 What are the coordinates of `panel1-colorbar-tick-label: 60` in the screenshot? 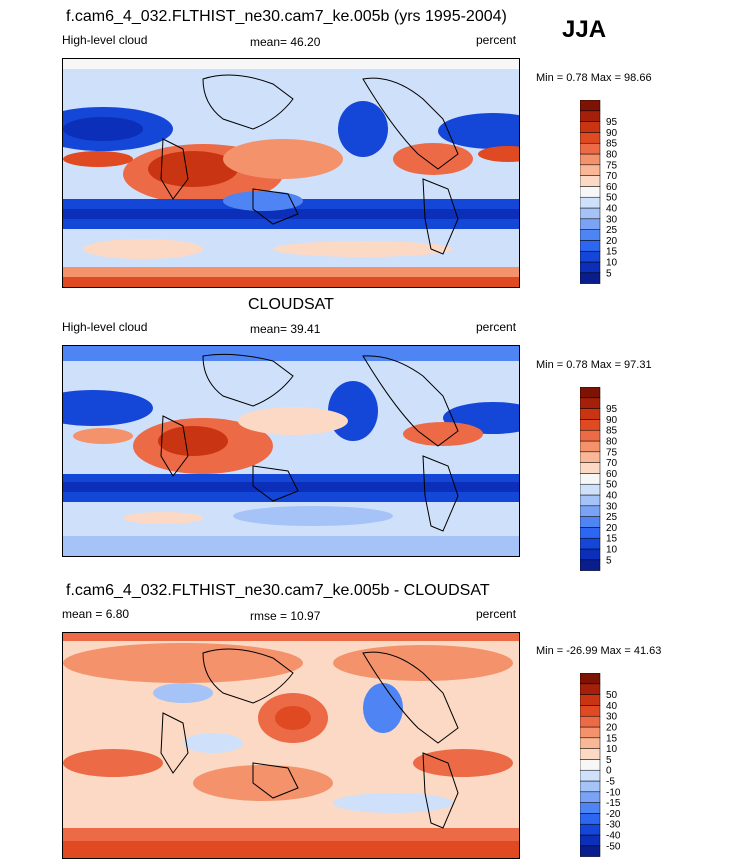 It's located at (612, 187).